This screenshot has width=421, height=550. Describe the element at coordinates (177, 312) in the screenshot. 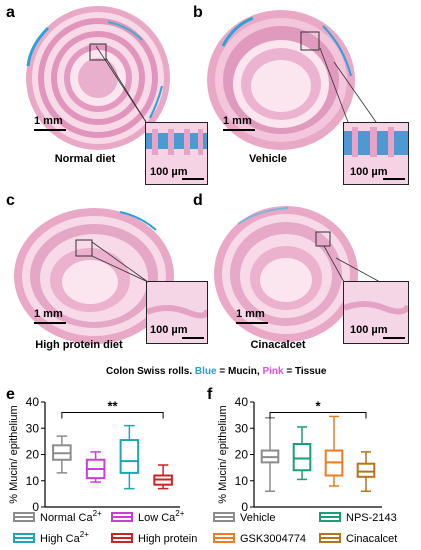

I see `inset-image-c` at that location.